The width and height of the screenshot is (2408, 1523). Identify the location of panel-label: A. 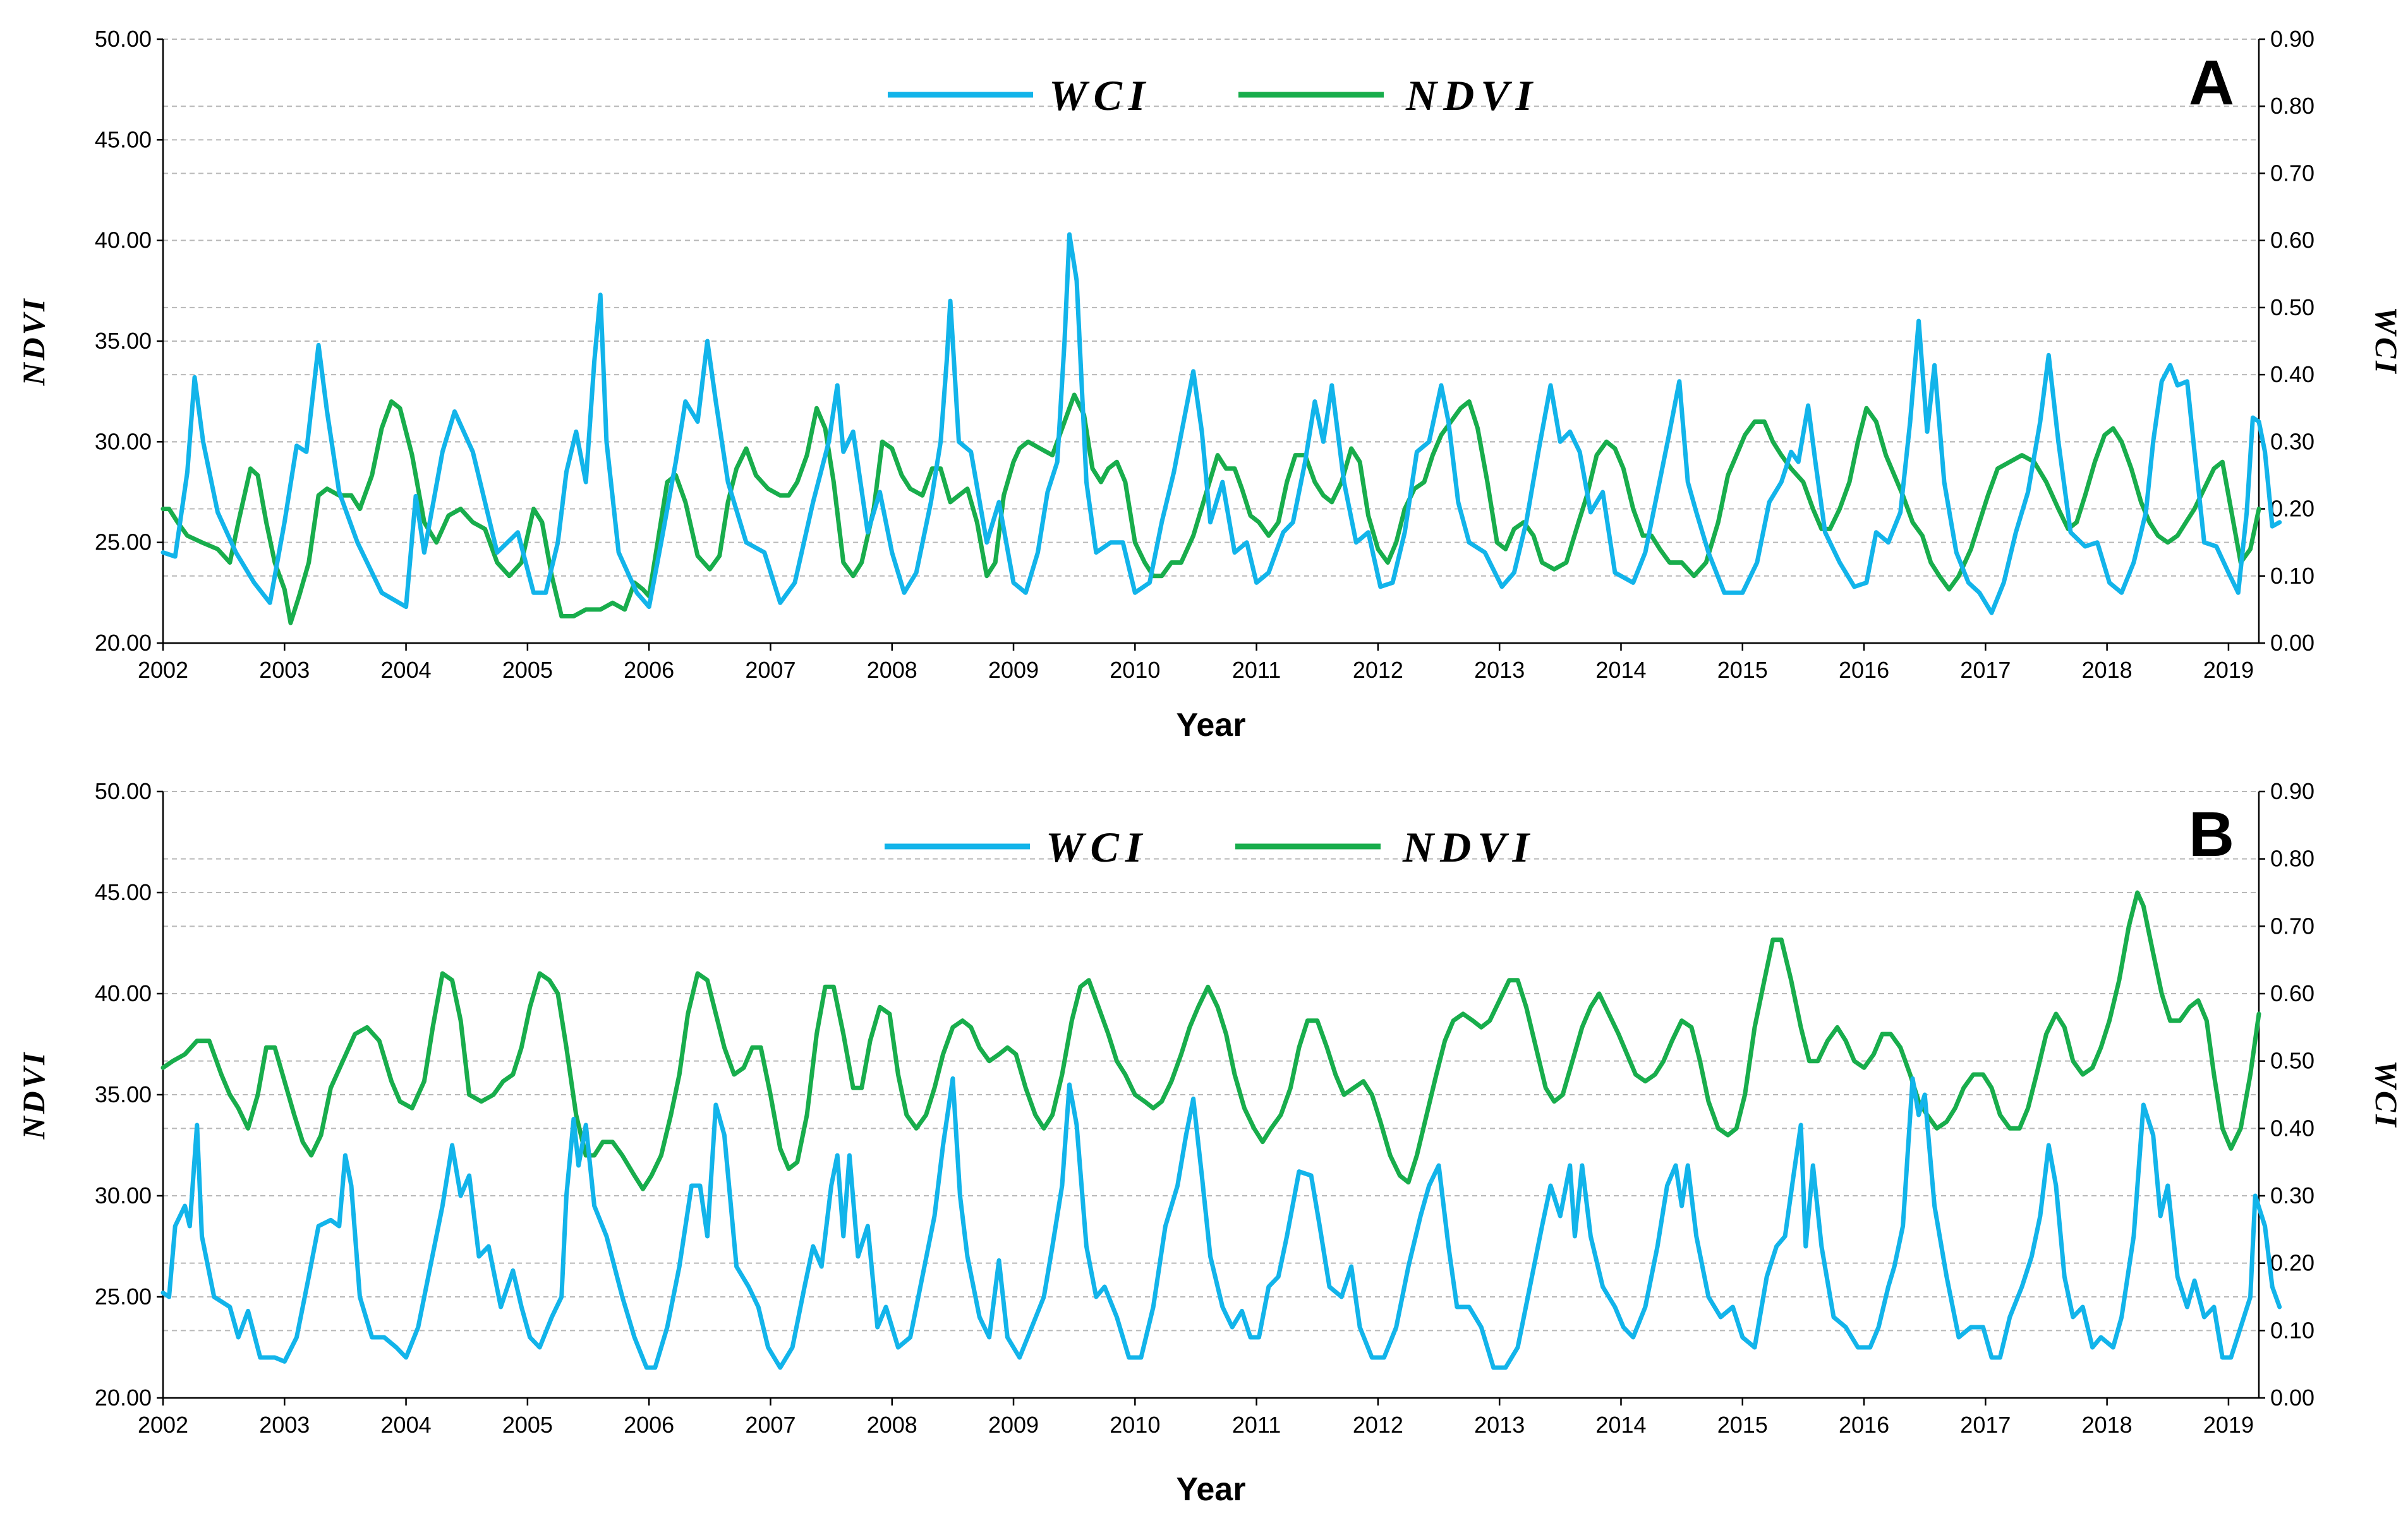
(2211, 82).